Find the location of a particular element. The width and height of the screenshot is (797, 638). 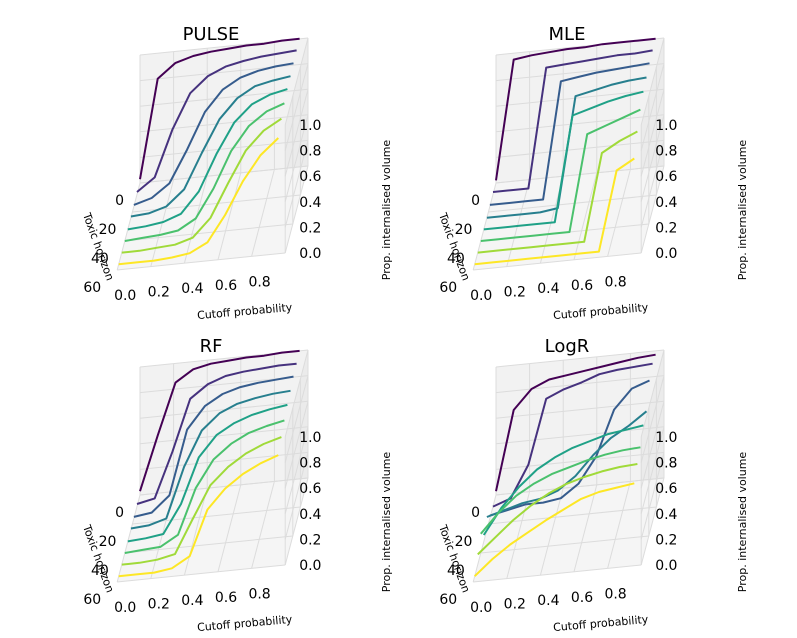

chart-title: LogR is located at coordinates (567, 346).